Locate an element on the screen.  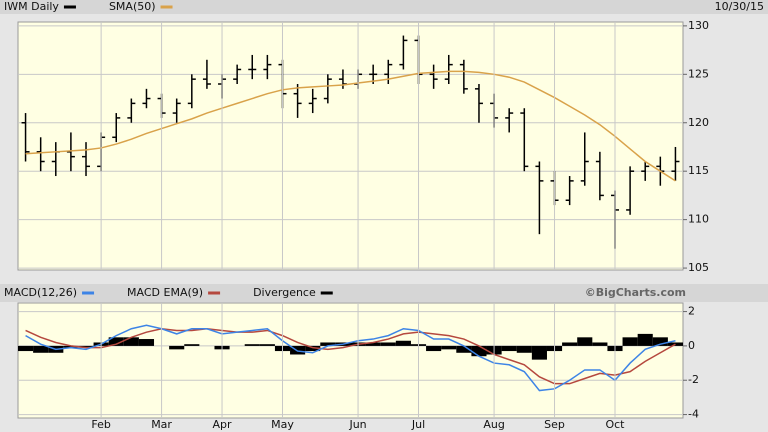
legend-label: Divergence is located at coordinates (284, 292).